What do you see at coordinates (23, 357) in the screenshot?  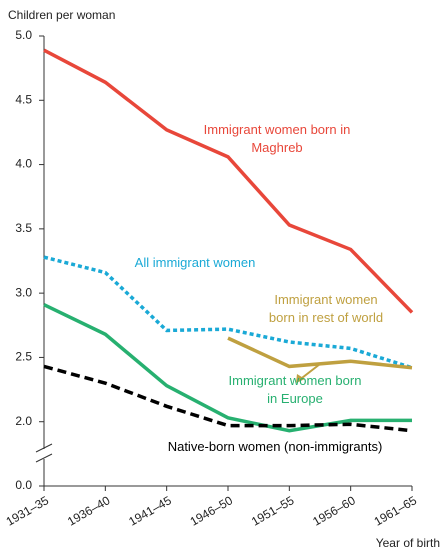 I see `y-tick-label: 2.5` at bounding box center [23, 357].